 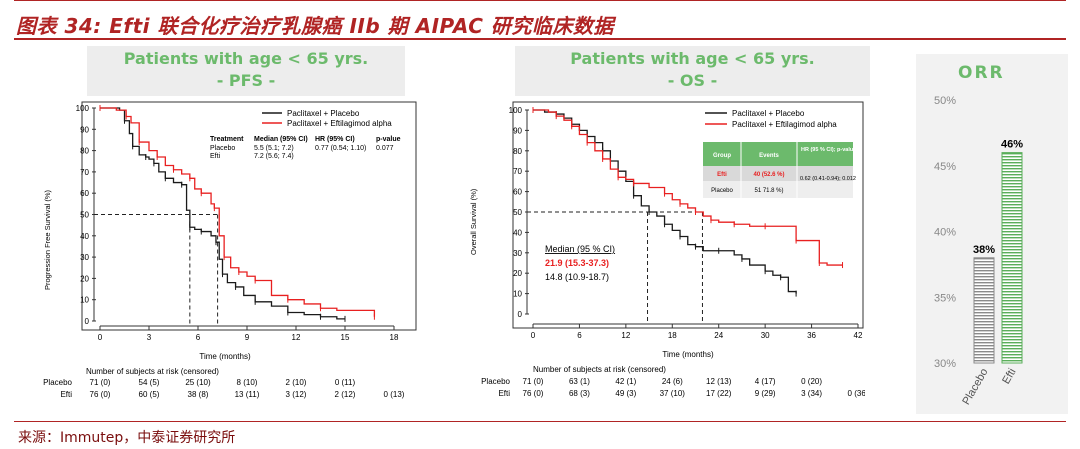 What do you see at coordinates (517, 232) in the screenshot?
I see `os-y-tick-label: 40` at bounding box center [517, 232].